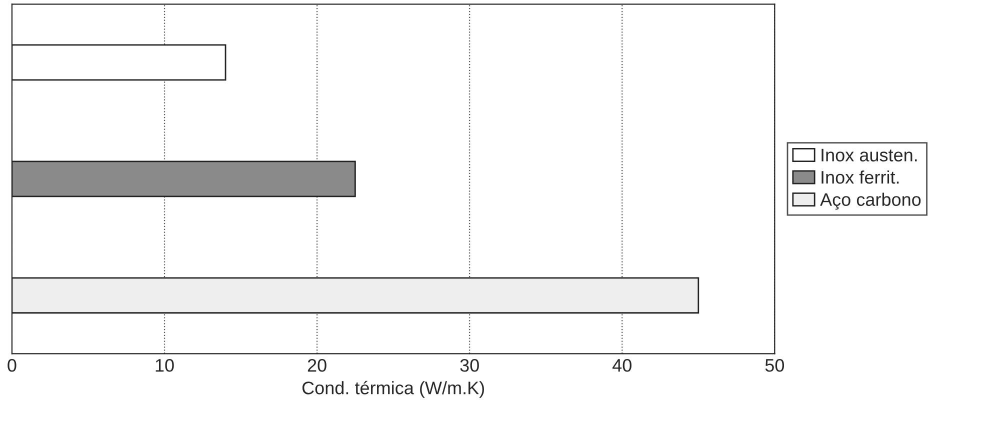 The width and height of the screenshot is (997, 421). I want to click on x-tick-label: 50, so click(774, 365).